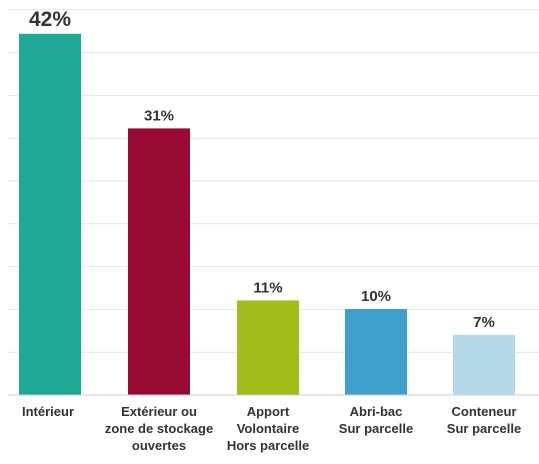  What do you see at coordinates (484, 428) in the screenshot?
I see `category-label-4-line-1: Sur parcelle` at bounding box center [484, 428].